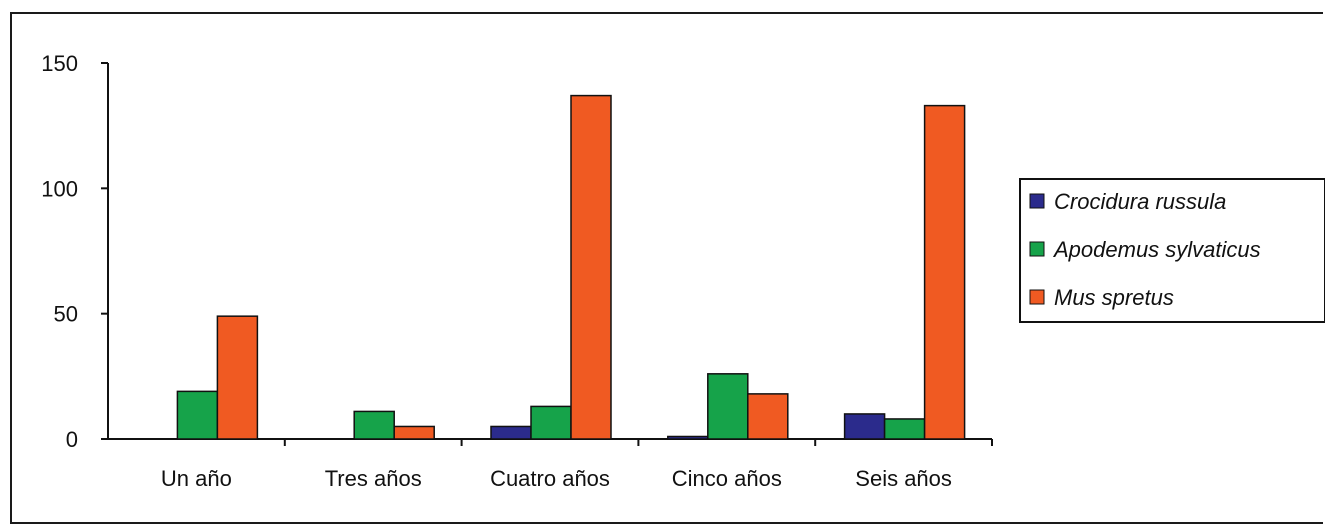 This screenshot has height=527, width=1325. What do you see at coordinates (903, 478) in the screenshot?
I see `x-tick-label: Seis años` at bounding box center [903, 478].